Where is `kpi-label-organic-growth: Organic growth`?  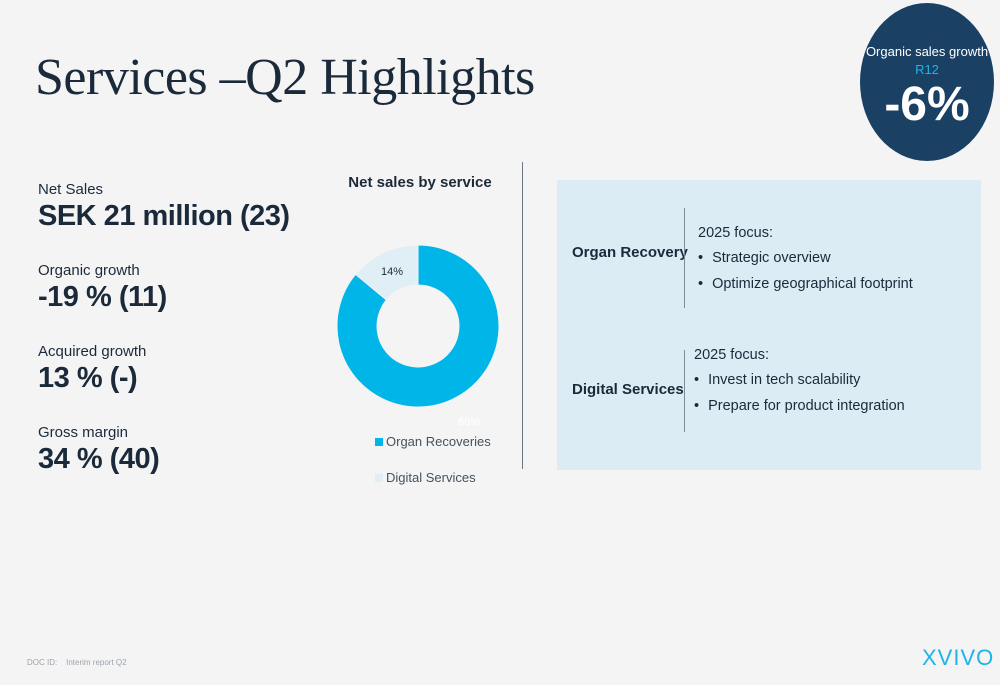
kpi-label-organic-growth: Organic growth is located at coordinates (89, 270).